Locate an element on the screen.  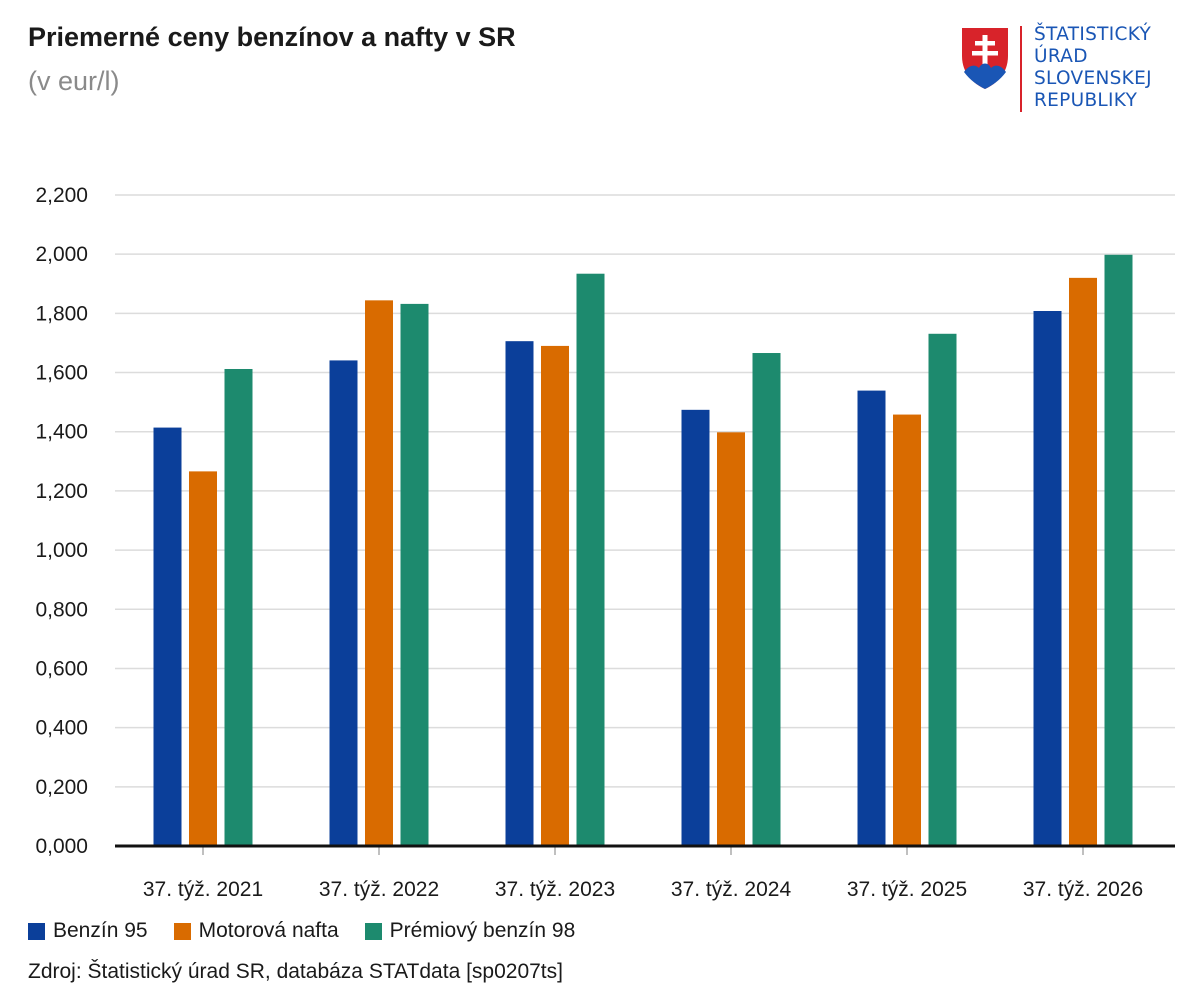
y-tick-label: 0,600 is located at coordinates (61, 668).